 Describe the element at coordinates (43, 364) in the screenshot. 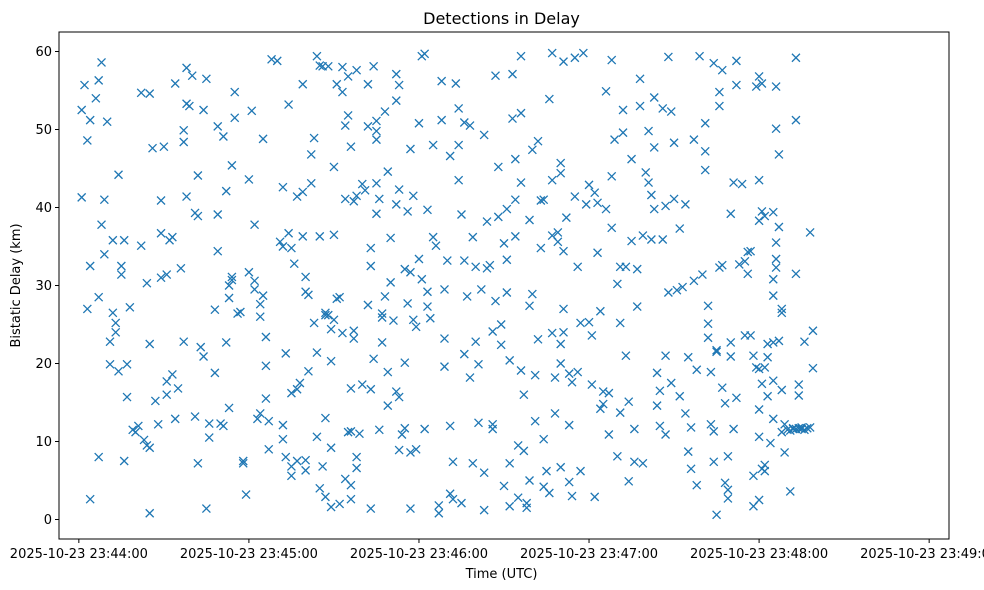

I see `y-tick-label: 20` at that location.